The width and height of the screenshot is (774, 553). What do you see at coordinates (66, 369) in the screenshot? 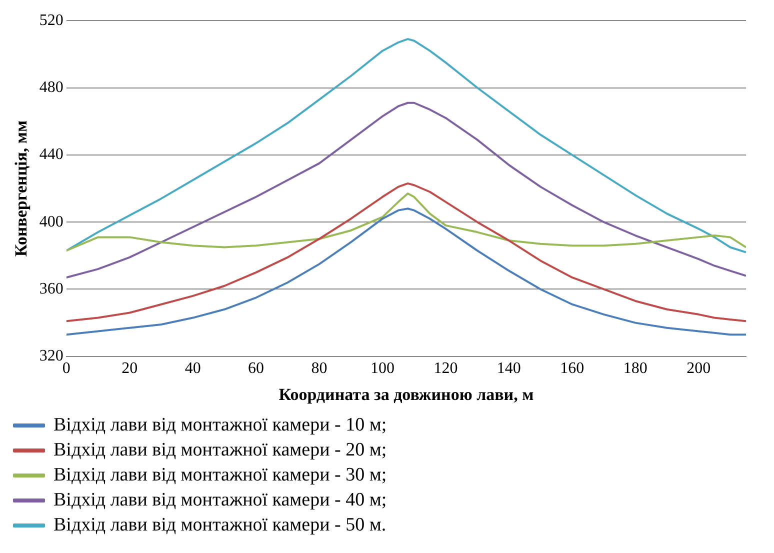
I see `x-tick-label: 0` at bounding box center [66, 369].